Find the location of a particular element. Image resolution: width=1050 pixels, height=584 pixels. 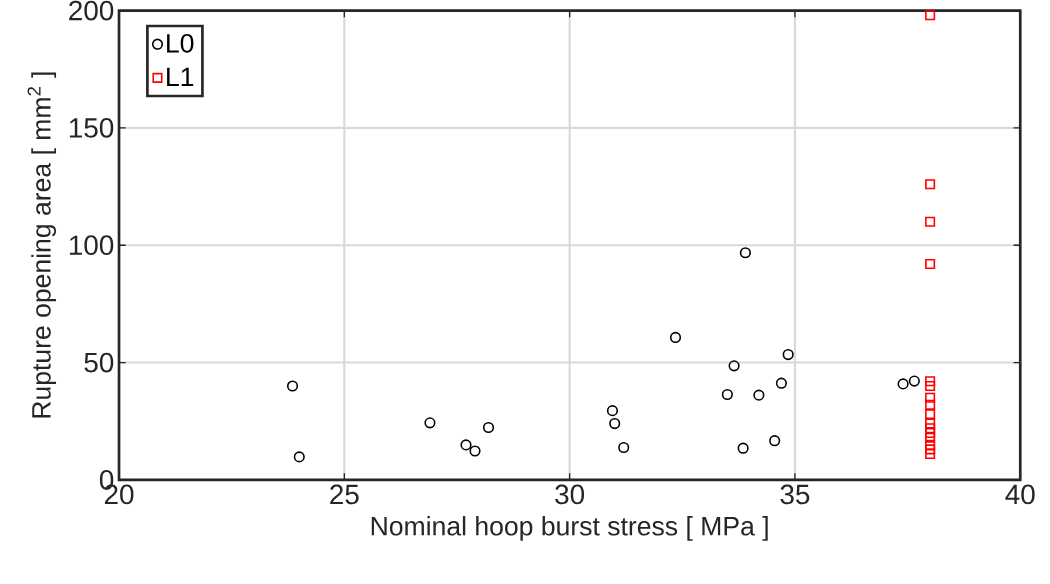

x-tick-label: 35 is located at coordinates (795, 494).